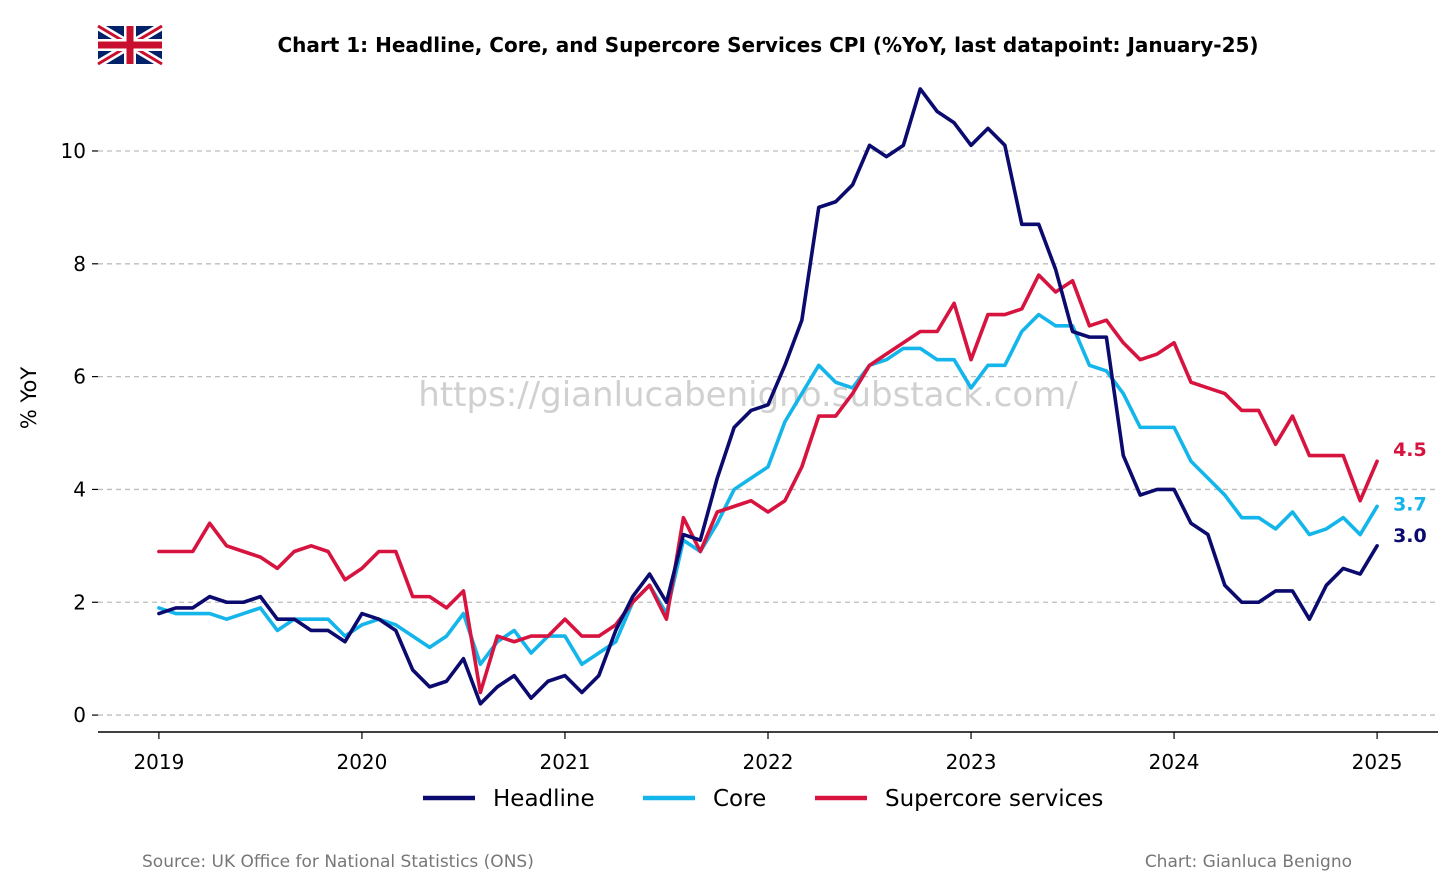 The height and width of the screenshot is (888, 1456). Describe the element at coordinates (971, 762) in the screenshot. I see `x-tick-label: 2023` at that location.